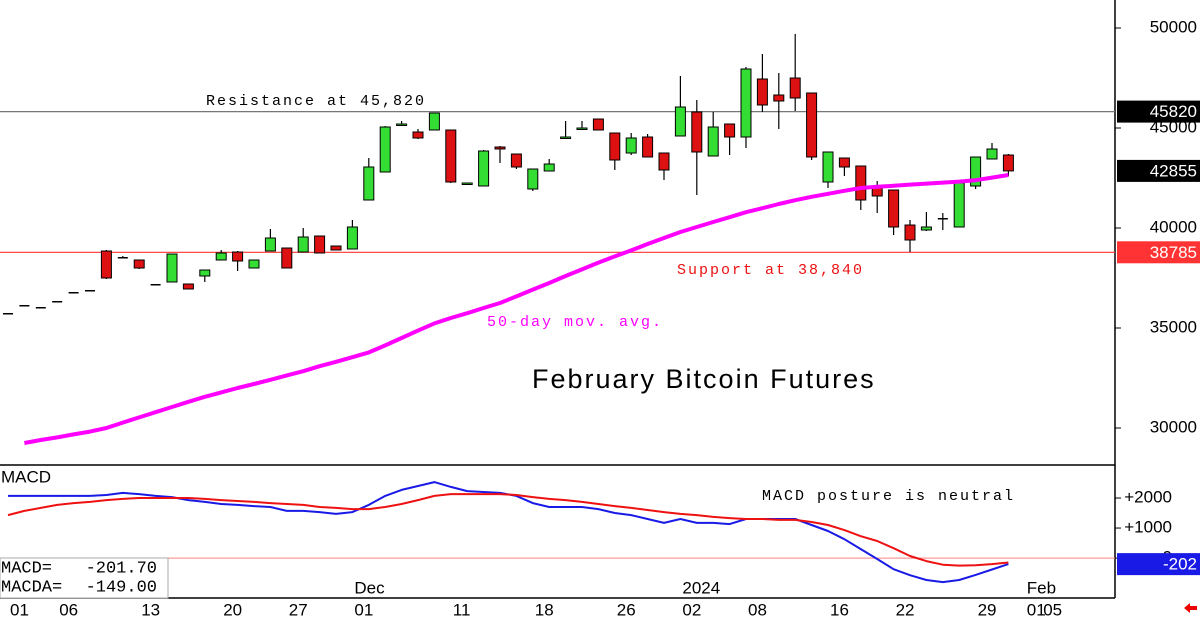 The height and width of the screenshot is (622, 1200). What do you see at coordinates (150, 609) in the screenshot?
I see `x-tick-label: 13` at bounding box center [150, 609].